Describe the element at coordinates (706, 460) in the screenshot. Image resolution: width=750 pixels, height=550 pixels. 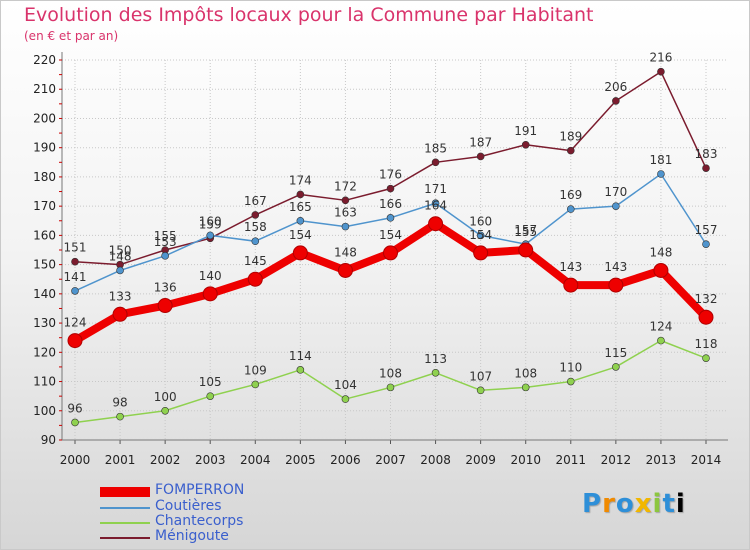
I see `x-tick-label: 2014` at that location.